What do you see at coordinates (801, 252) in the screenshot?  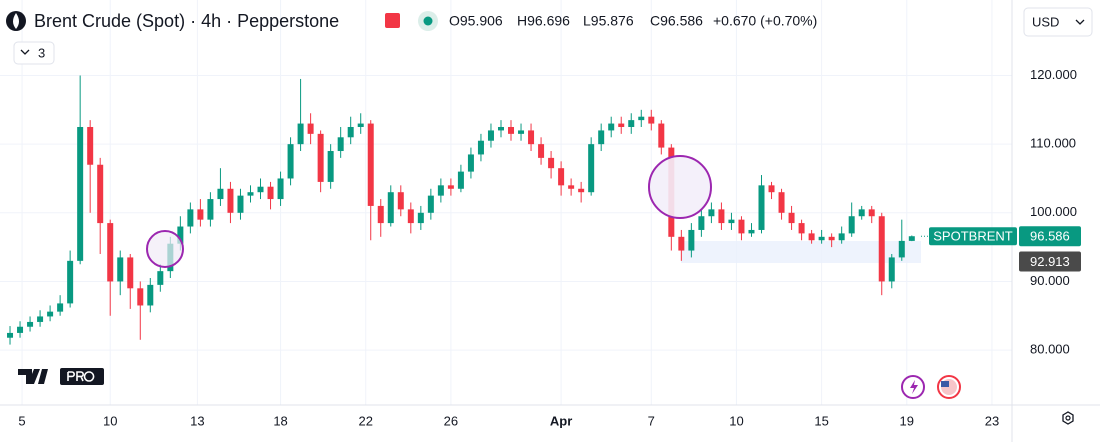 I see `range-box` at bounding box center [801, 252].